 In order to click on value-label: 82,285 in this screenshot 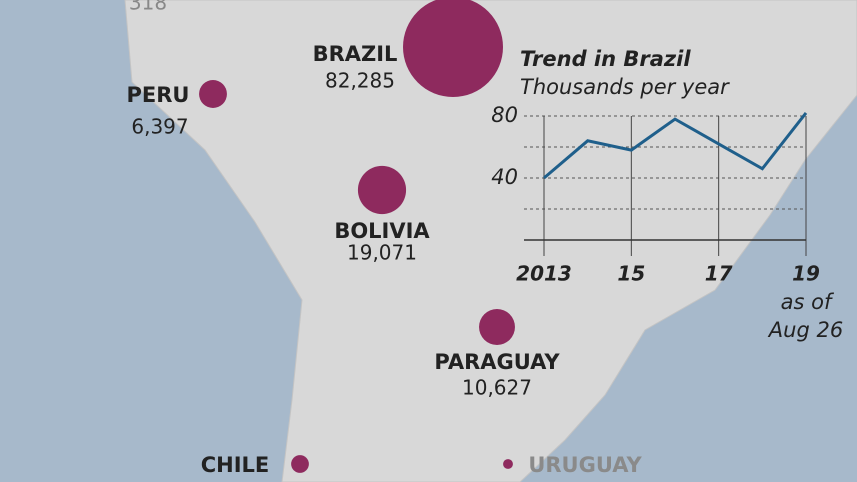, I will do `click(360, 81)`.